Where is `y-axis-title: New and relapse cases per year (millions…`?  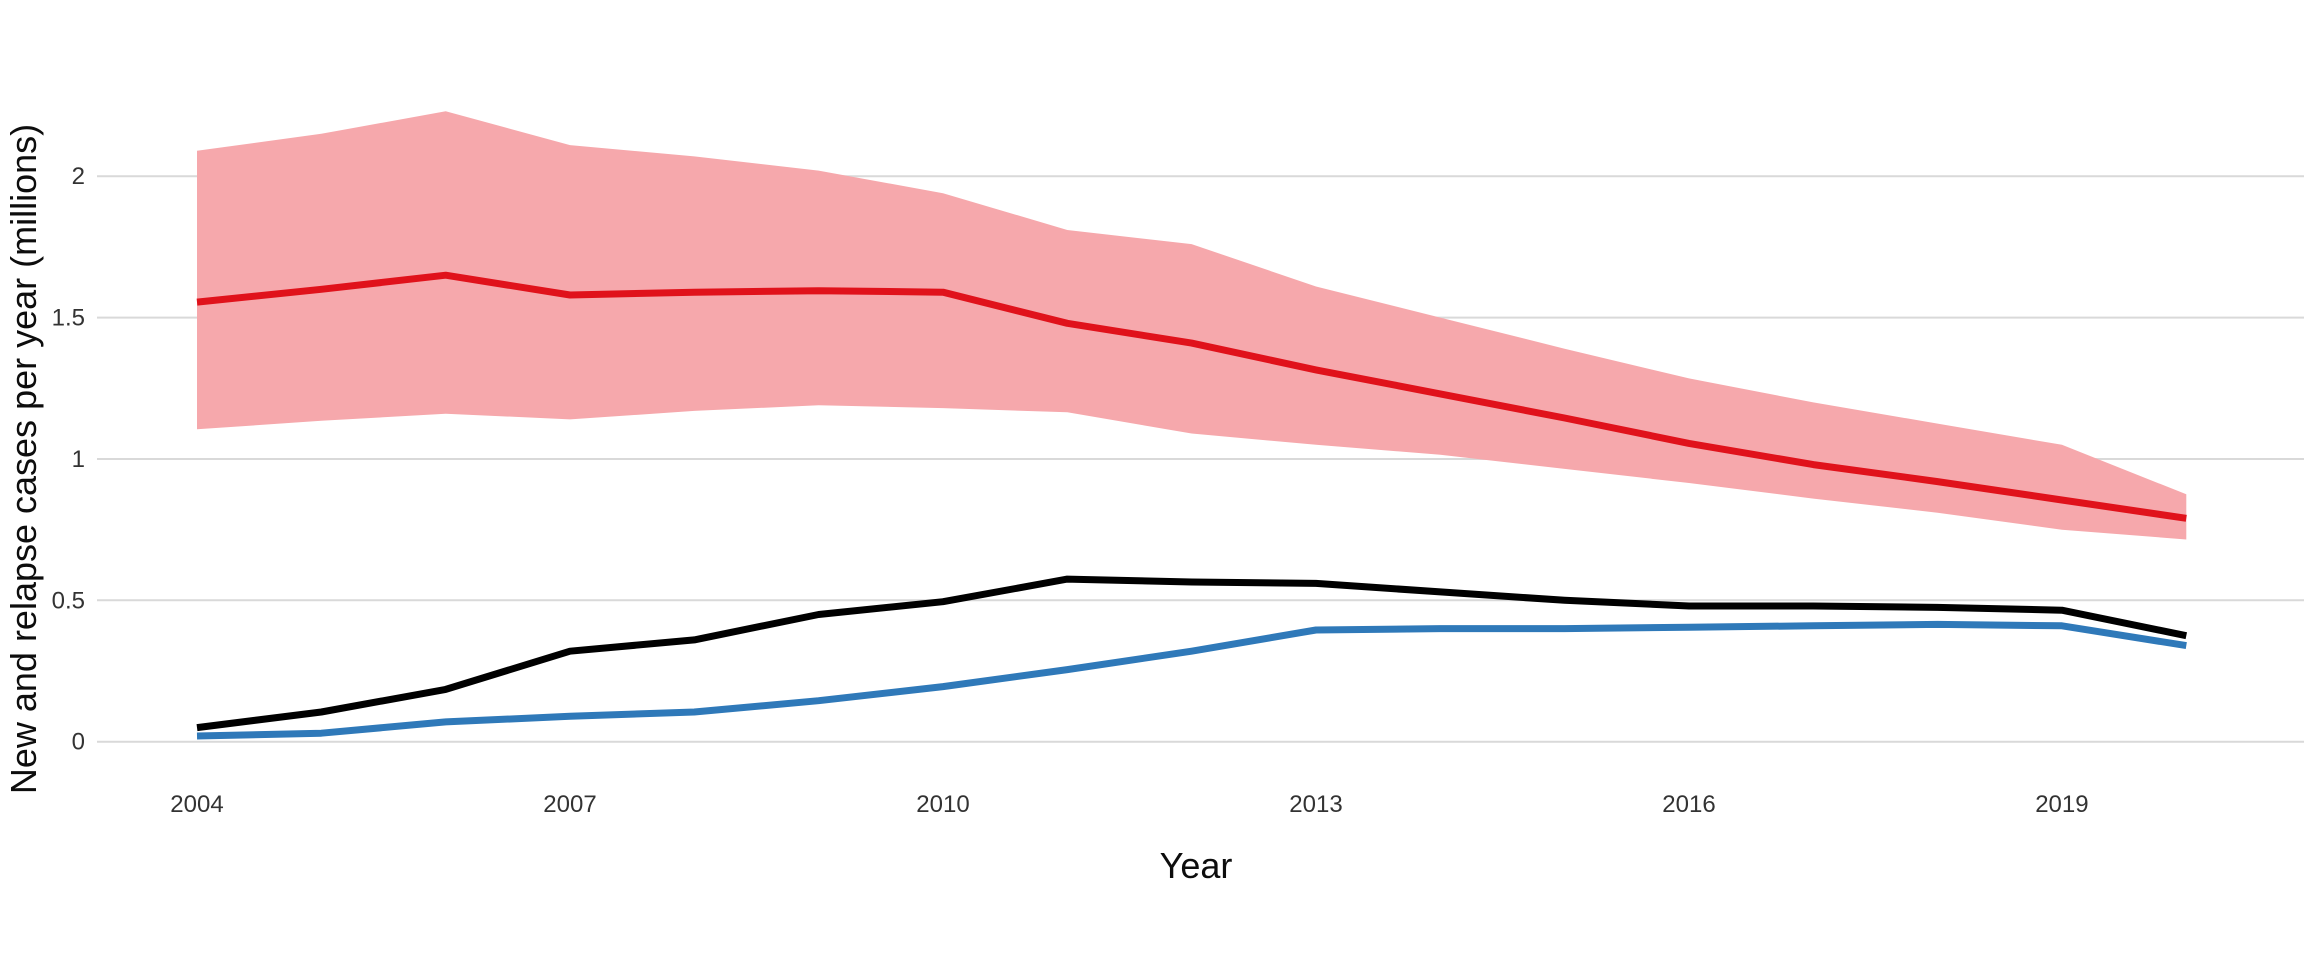 y-axis-title: New and relapse cases per year (millions… is located at coordinates (23, 459).